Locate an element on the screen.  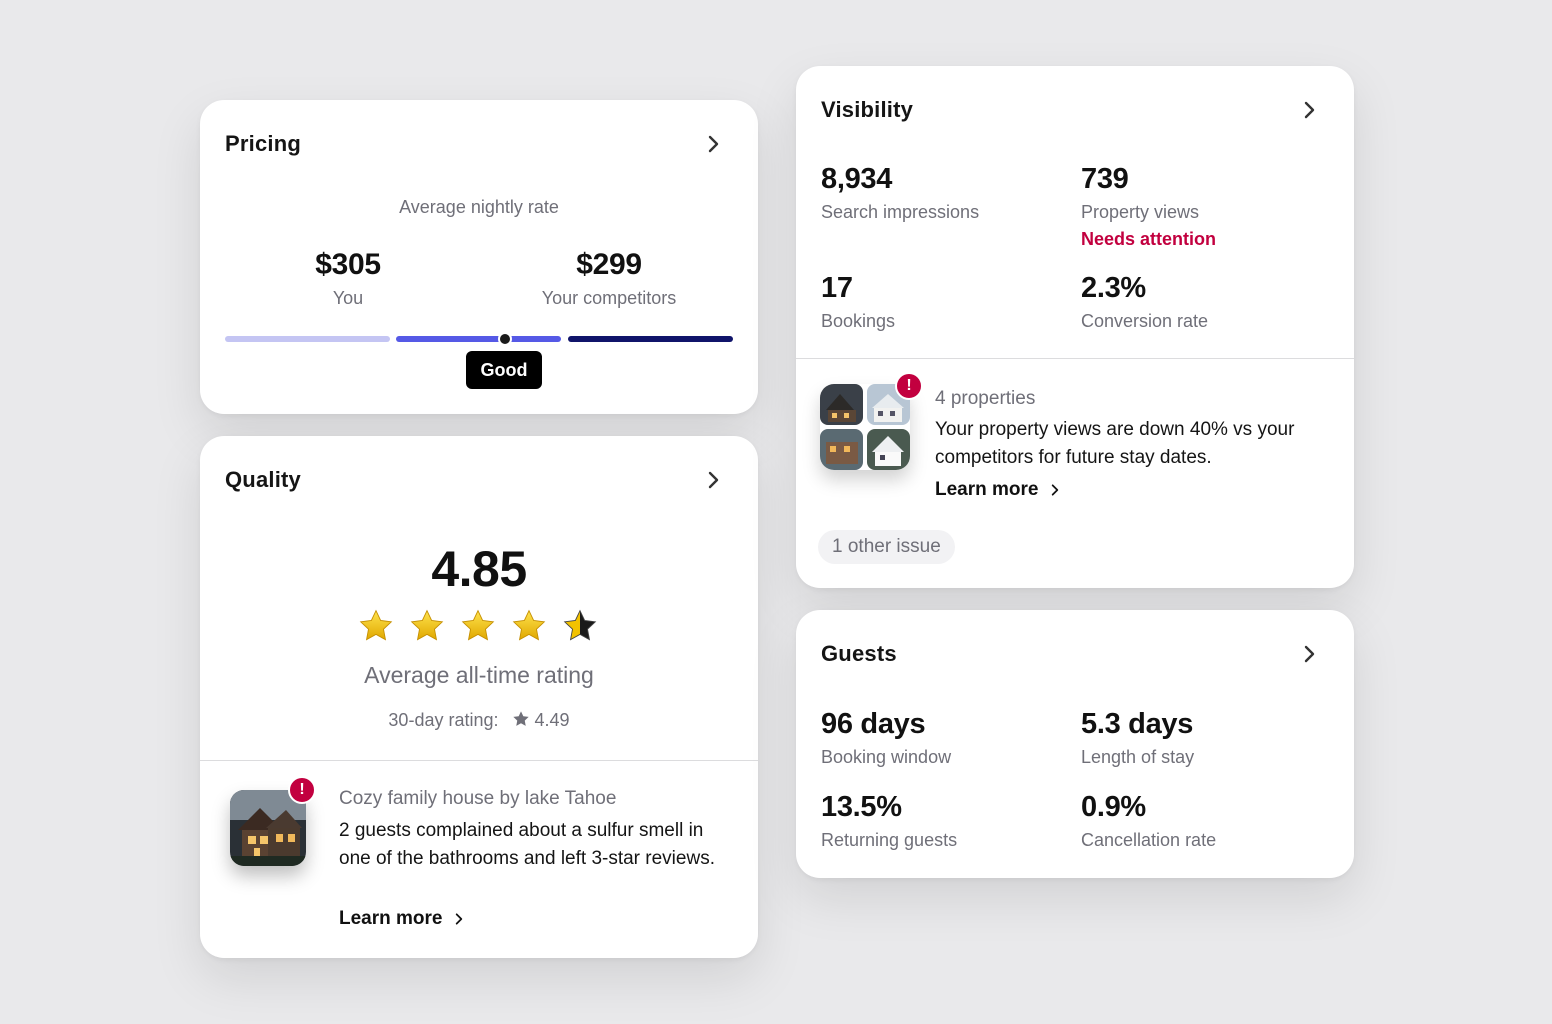
stat-length-of-stay: 5.3 days Length of stay is located at coordinates (1137, 738).